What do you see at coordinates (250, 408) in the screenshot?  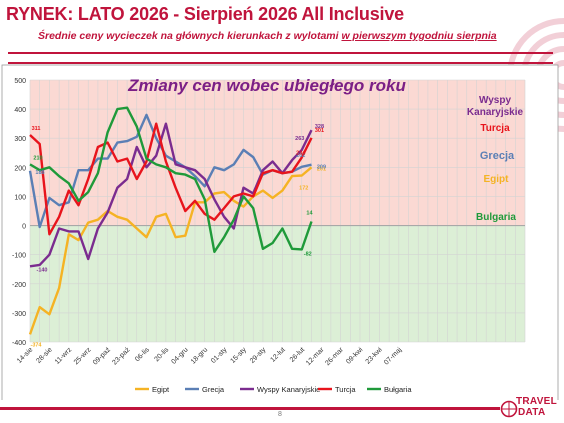 I see `footer-bar` at bounding box center [250, 408].